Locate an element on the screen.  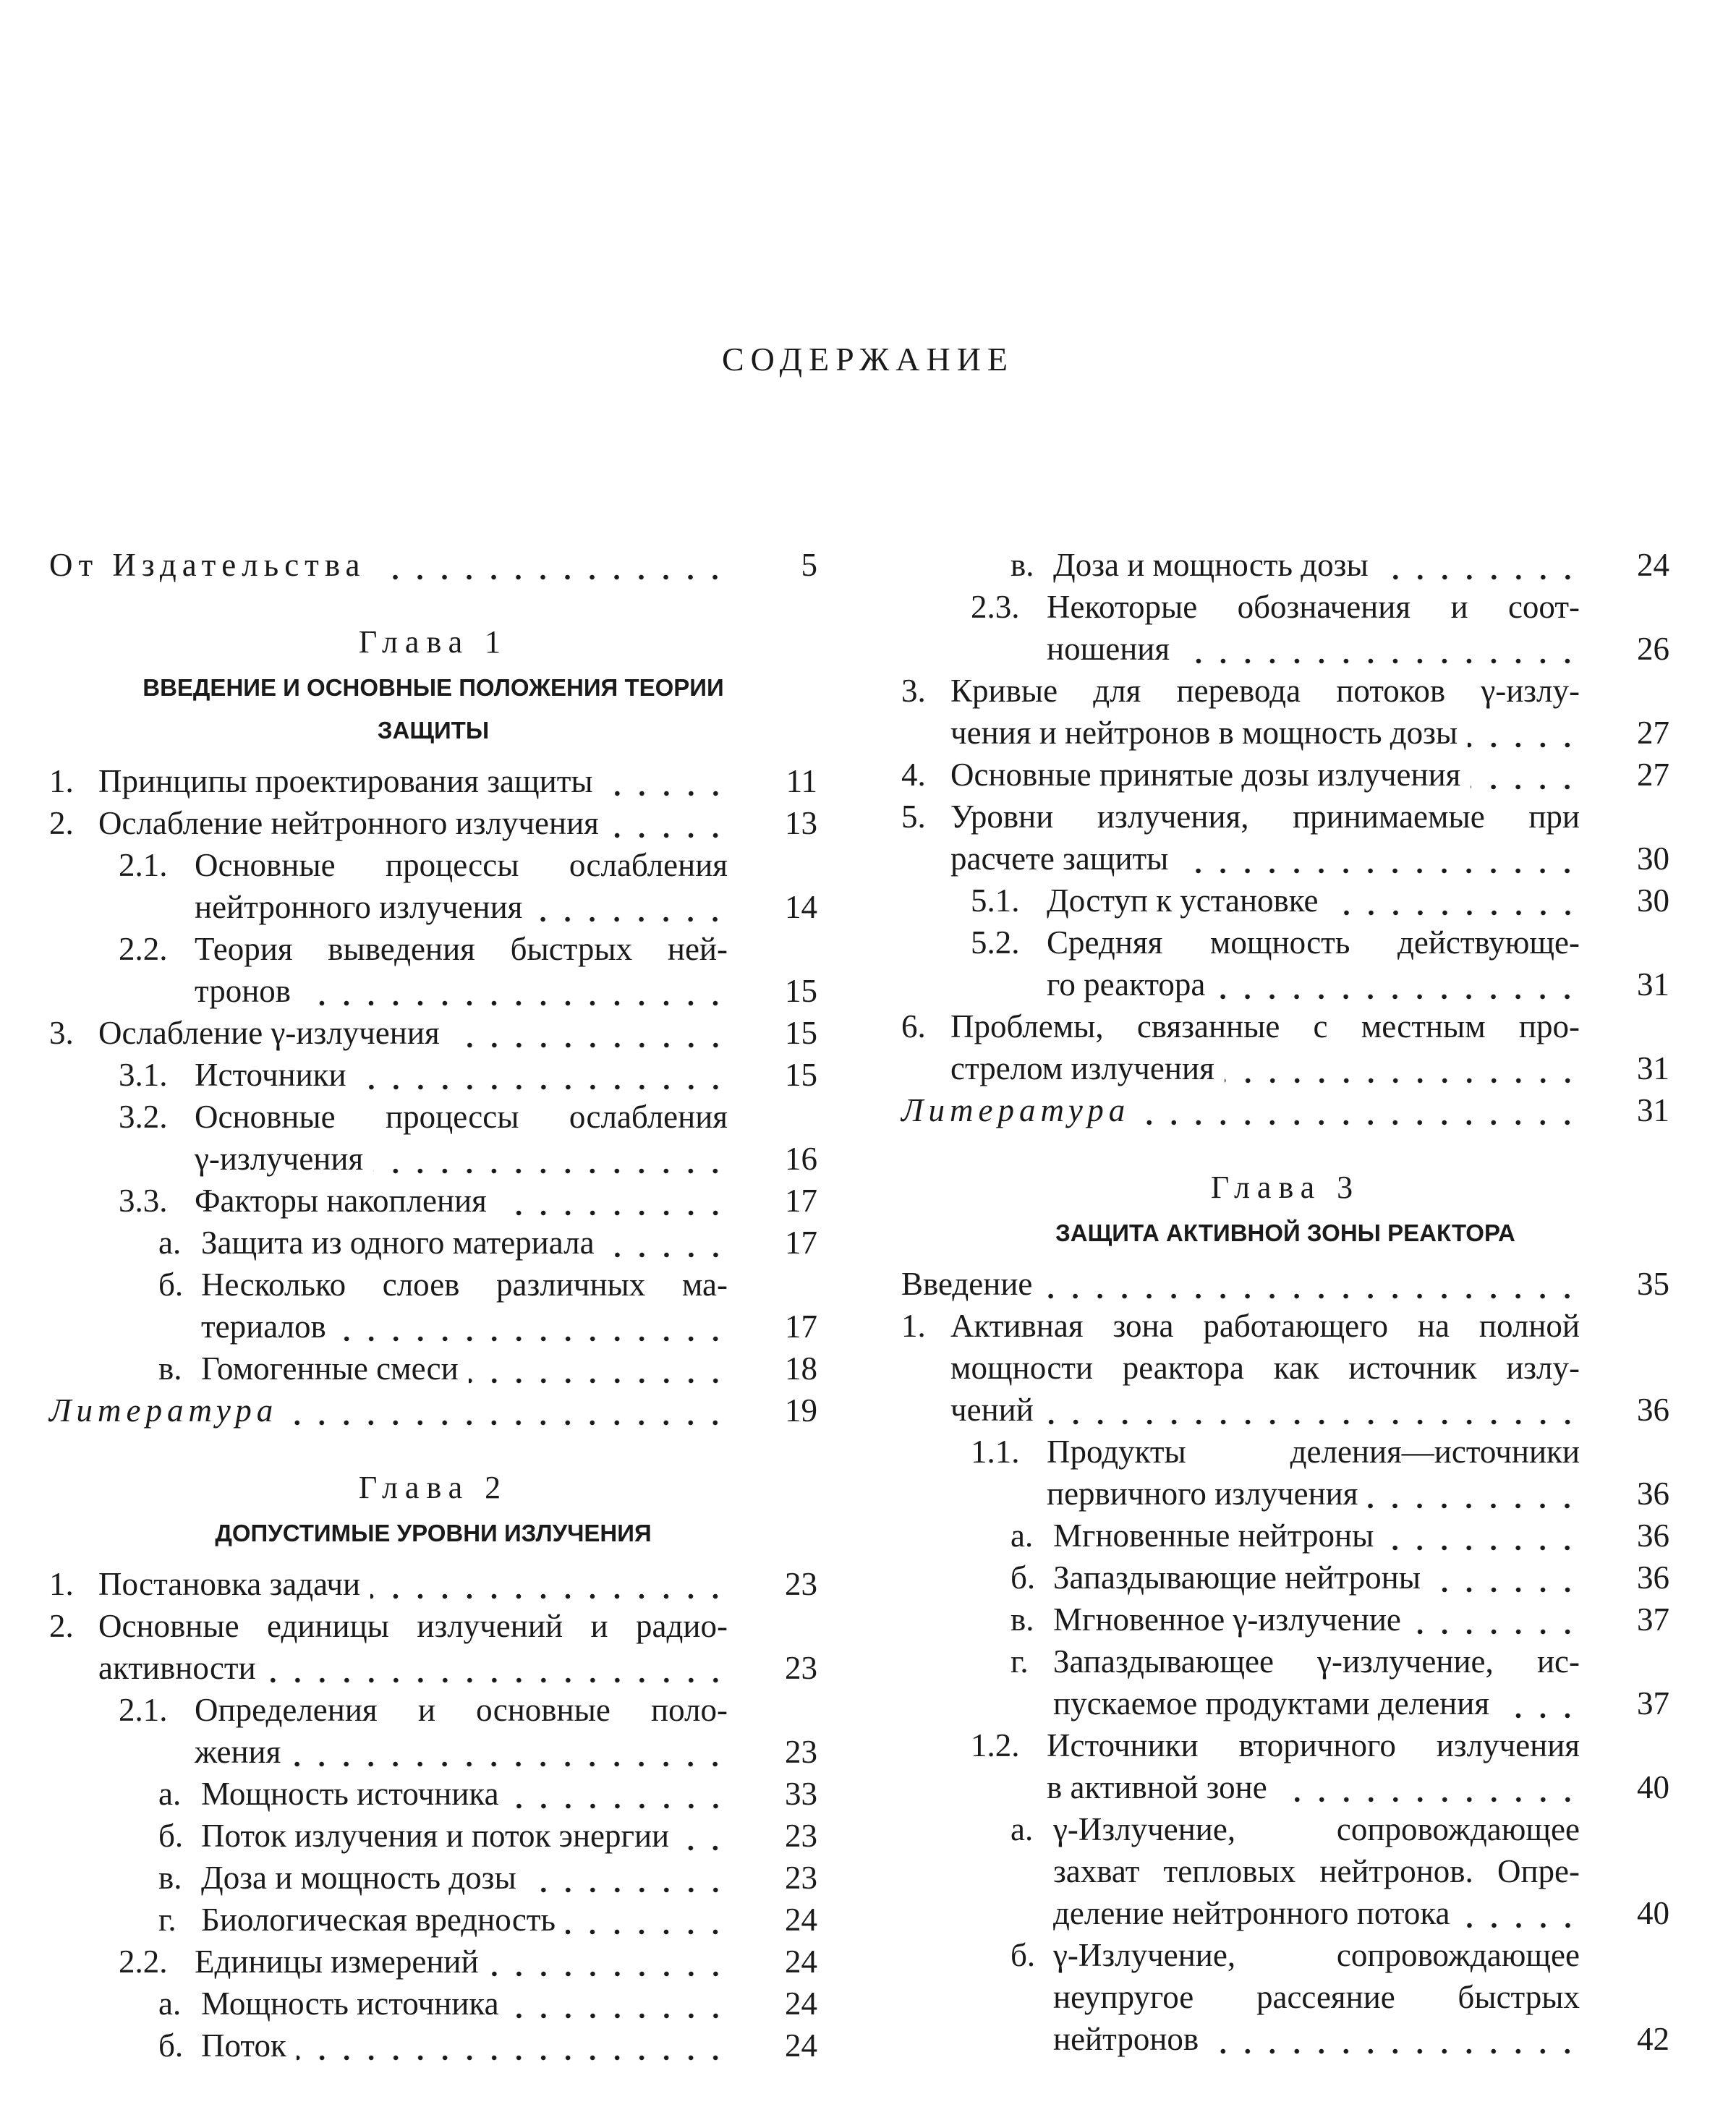
heading-line: ЗАЩИТЫ is located at coordinates (433, 731).